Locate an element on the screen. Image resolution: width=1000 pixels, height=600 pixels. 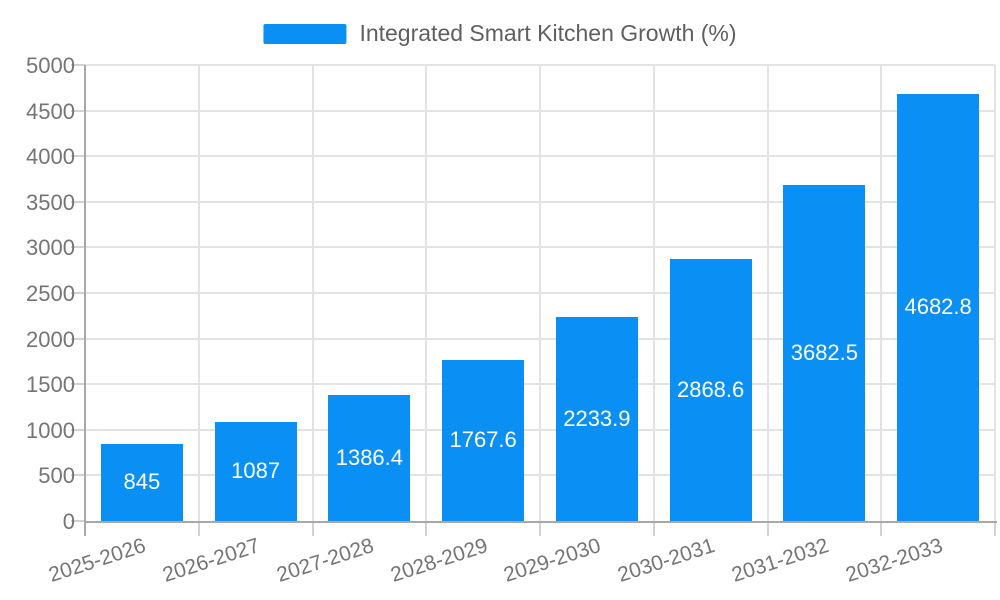
bar-2030-2031: 2868.6 is located at coordinates (710, 390).